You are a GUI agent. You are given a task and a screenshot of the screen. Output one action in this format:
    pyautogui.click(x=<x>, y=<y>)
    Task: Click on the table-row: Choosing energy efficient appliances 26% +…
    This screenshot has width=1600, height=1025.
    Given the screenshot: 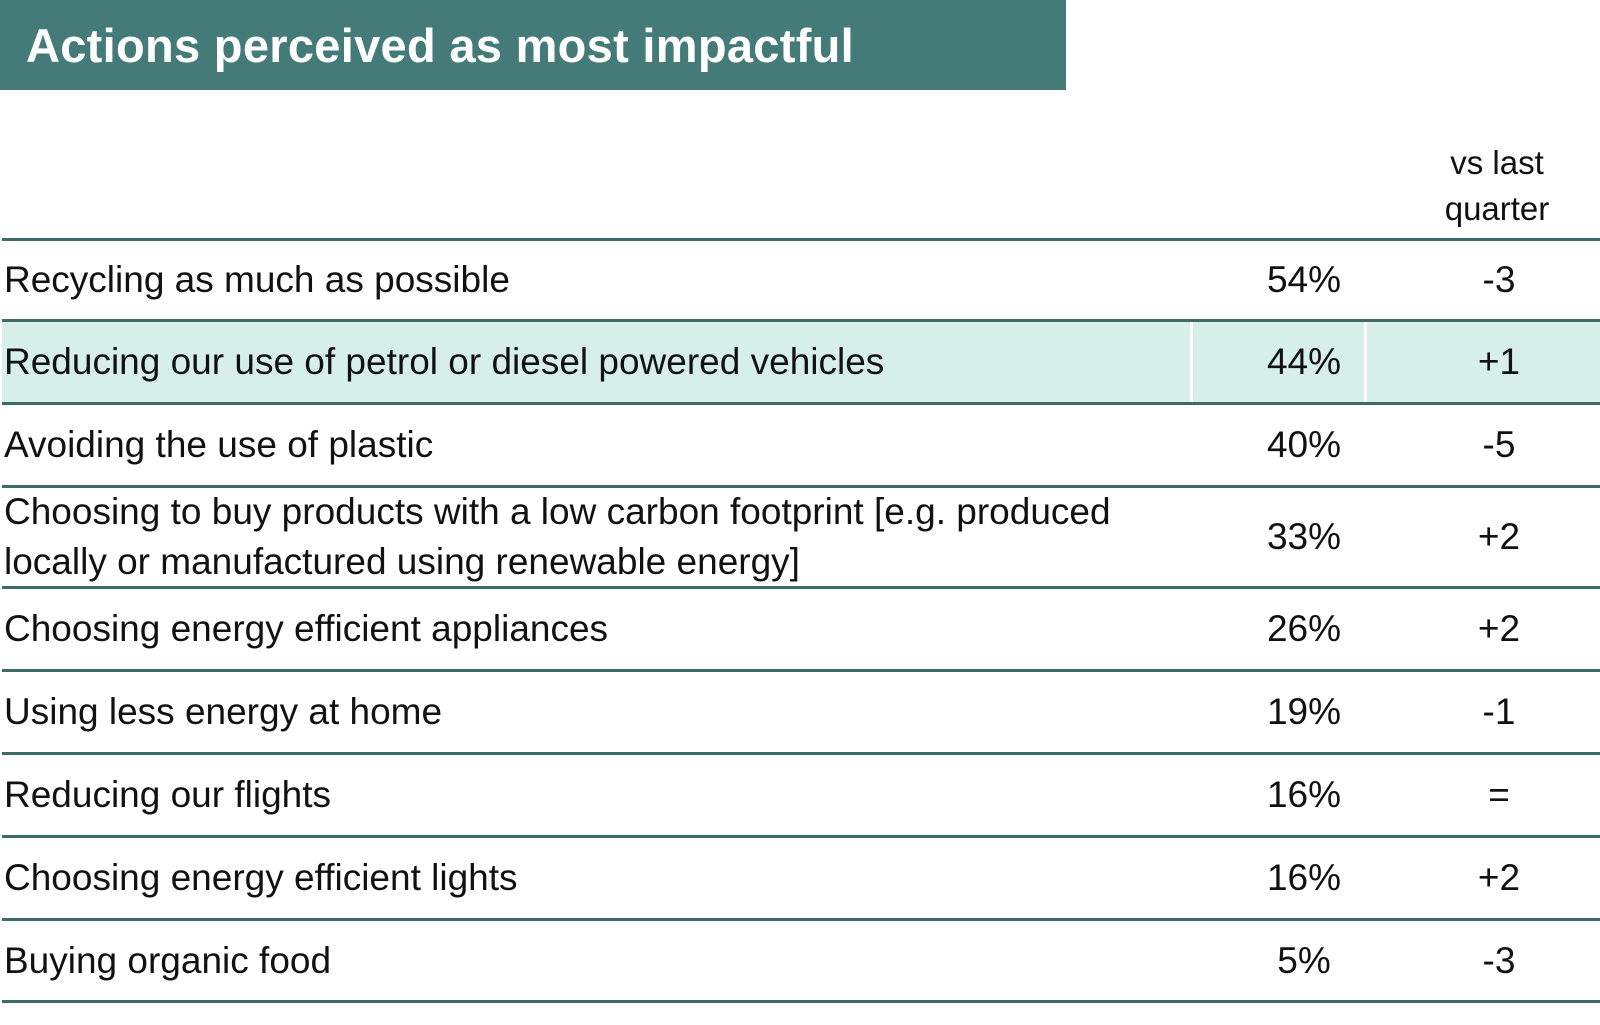 What is the action you would take?
    pyautogui.click(x=801, y=629)
    